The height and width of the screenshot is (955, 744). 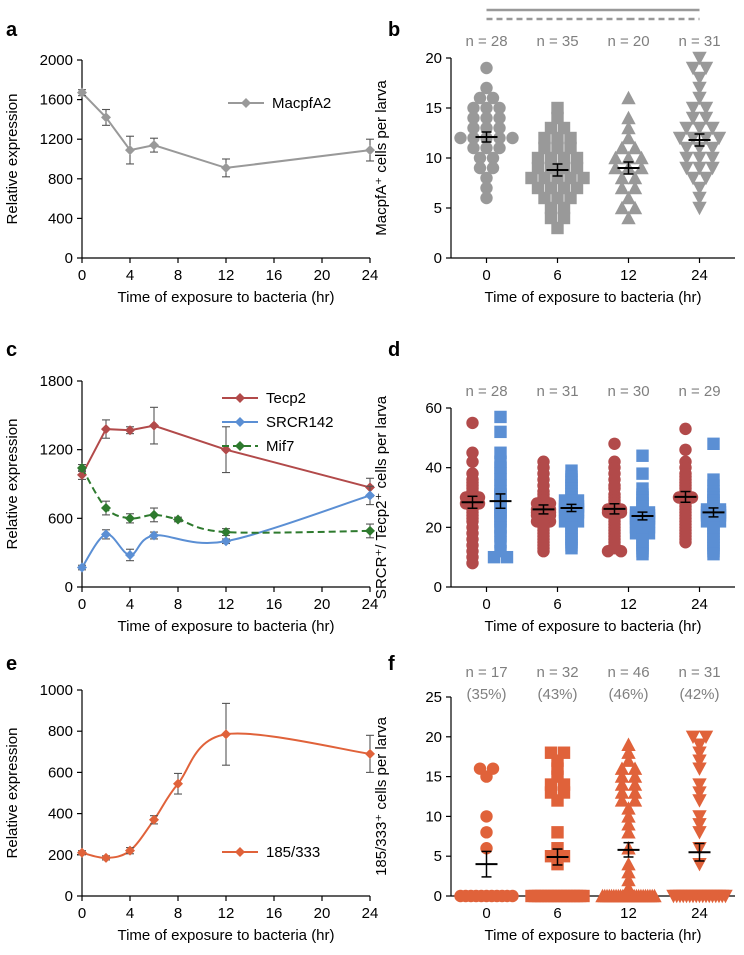 What do you see at coordinates (178, 913) in the screenshot?
I see `x-tick-label: 8` at bounding box center [178, 913].